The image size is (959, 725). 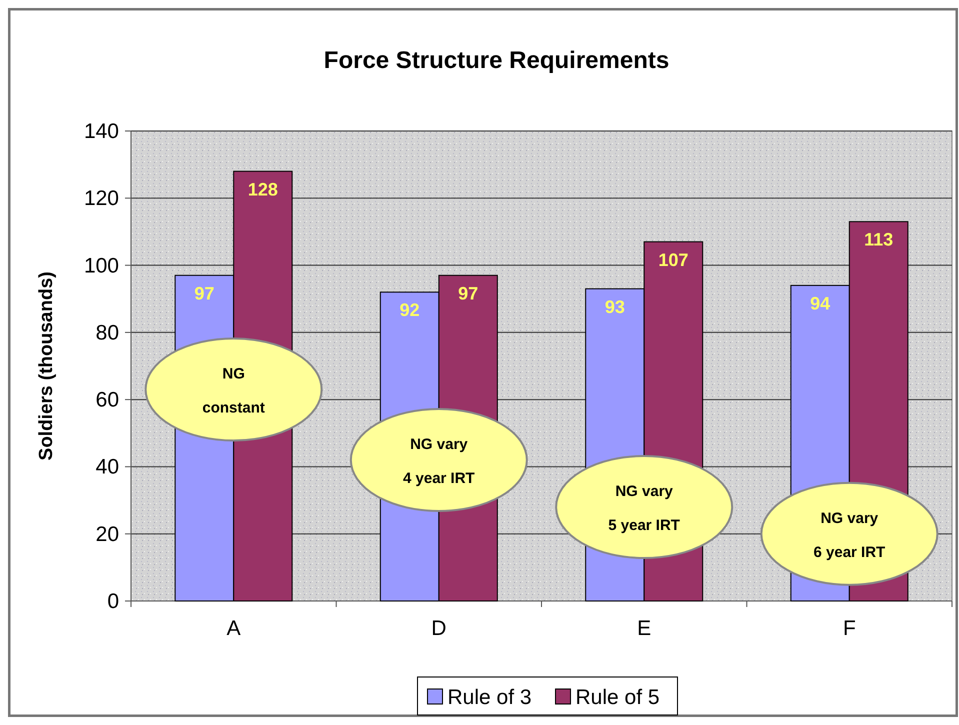 What do you see at coordinates (497, 60) in the screenshot?
I see `chart-title: Force Structure Requirements` at bounding box center [497, 60].